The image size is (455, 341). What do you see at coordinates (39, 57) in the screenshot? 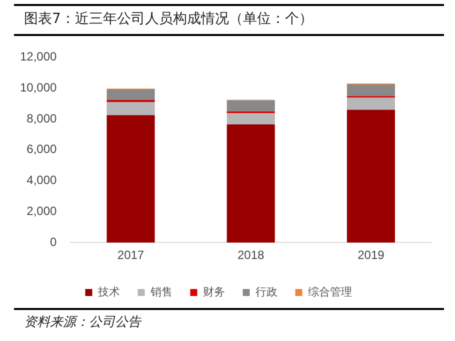
I see `y-tick-label: 12,000` at bounding box center [39, 57].